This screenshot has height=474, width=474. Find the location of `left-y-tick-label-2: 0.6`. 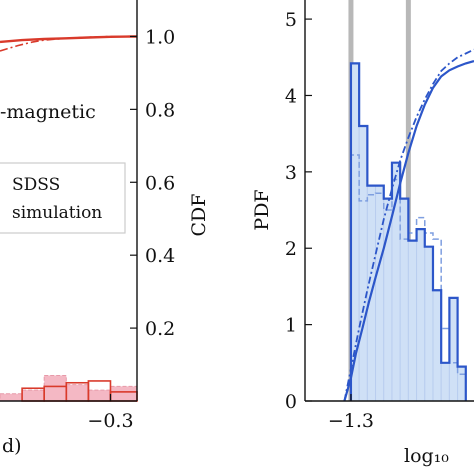

left-y-tick-label-2: 0.6 is located at coordinates (160, 183).